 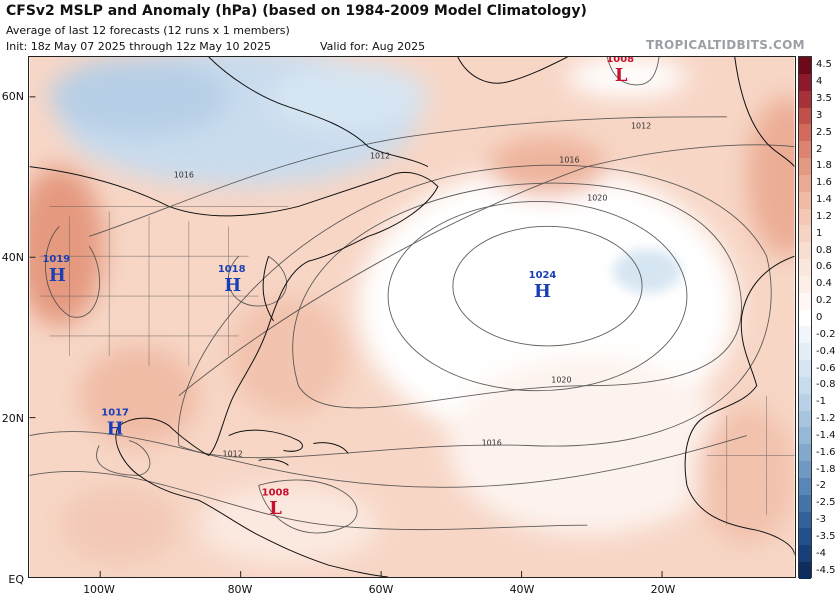 I want to click on lon-label-60w: 60W, so click(x=381, y=589).